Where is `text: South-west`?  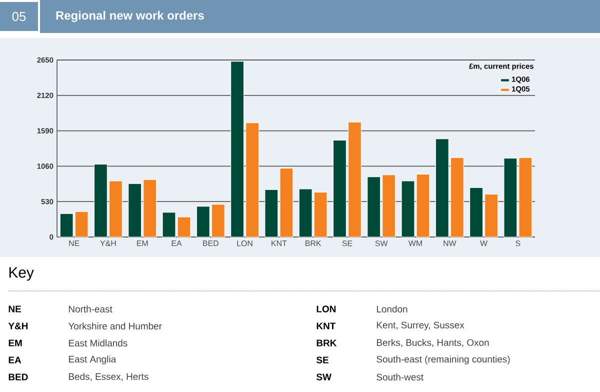 text: South-west is located at coordinates (400, 377).